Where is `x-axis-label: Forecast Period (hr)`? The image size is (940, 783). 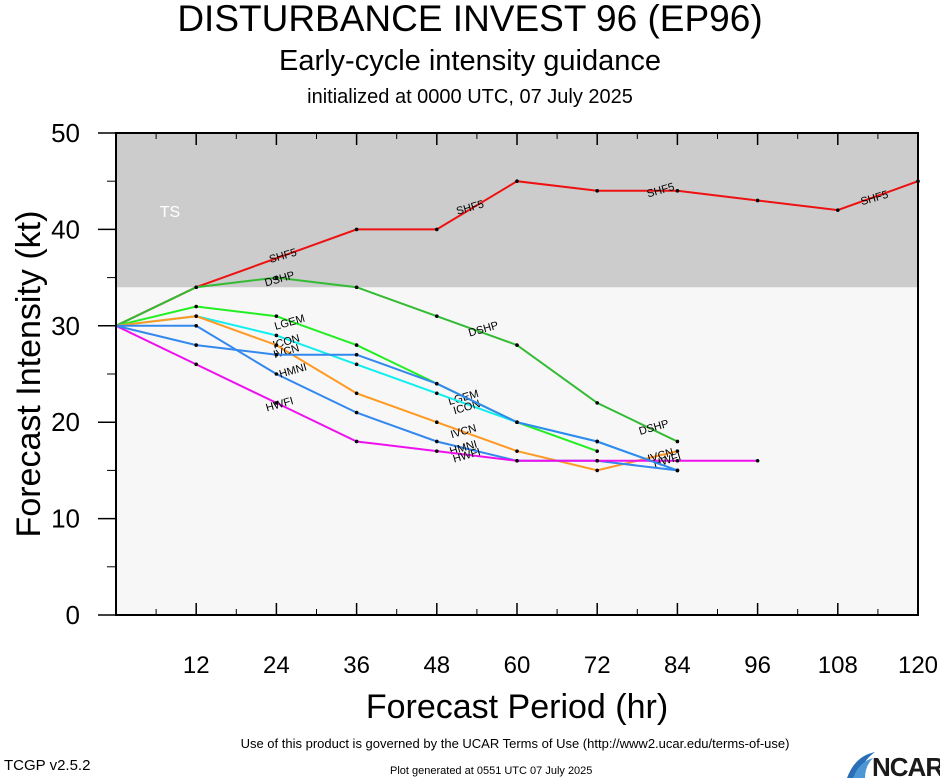
x-axis-label: Forecast Period (hr) is located at coordinates (517, 707).